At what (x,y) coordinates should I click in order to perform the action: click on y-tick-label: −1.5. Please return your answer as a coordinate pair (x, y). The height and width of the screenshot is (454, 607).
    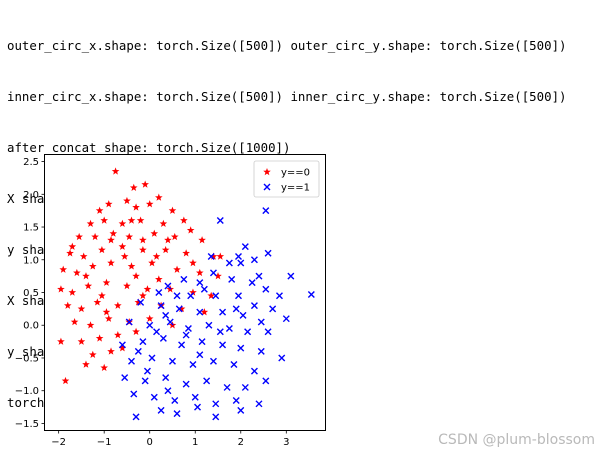
    Looking at the image, I should click on (27, 424).